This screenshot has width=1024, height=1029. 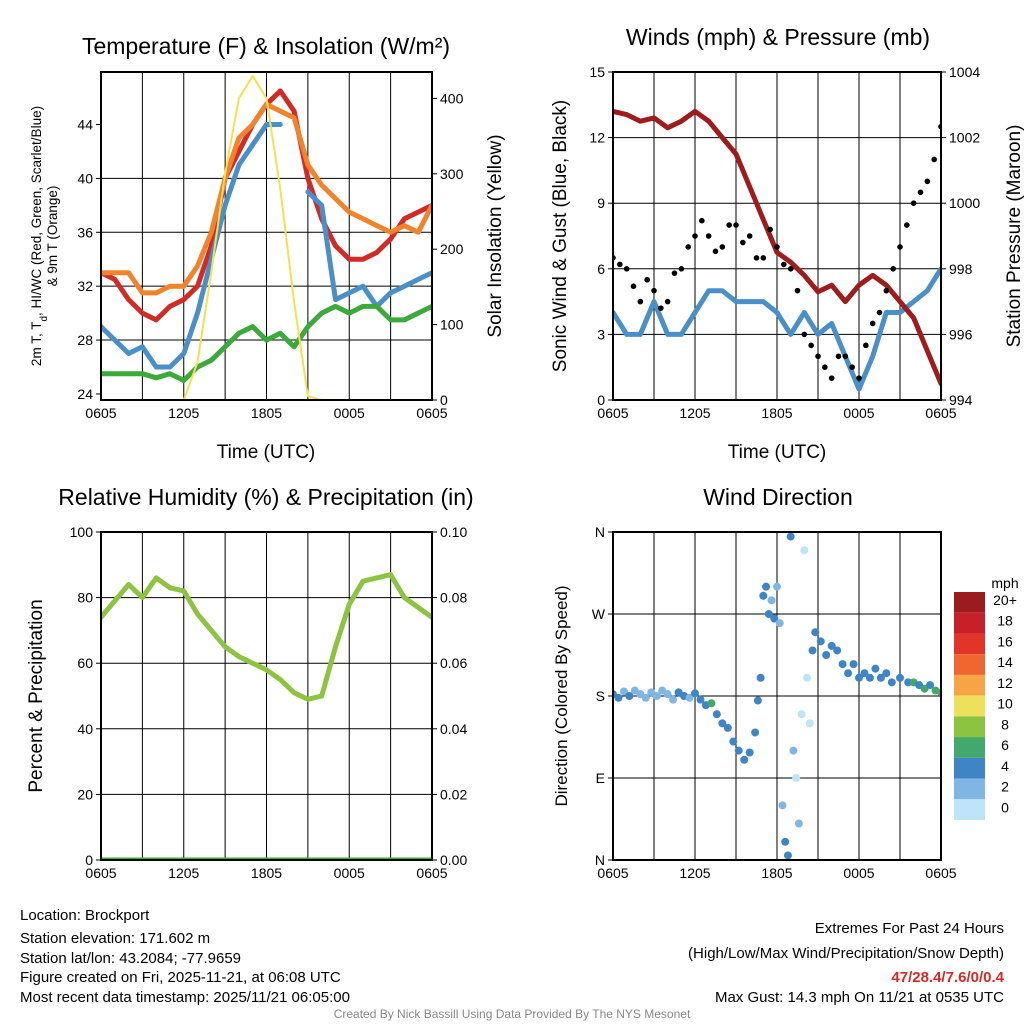 I want to click on y-tick-label: 60, so click(x=85, y=663).